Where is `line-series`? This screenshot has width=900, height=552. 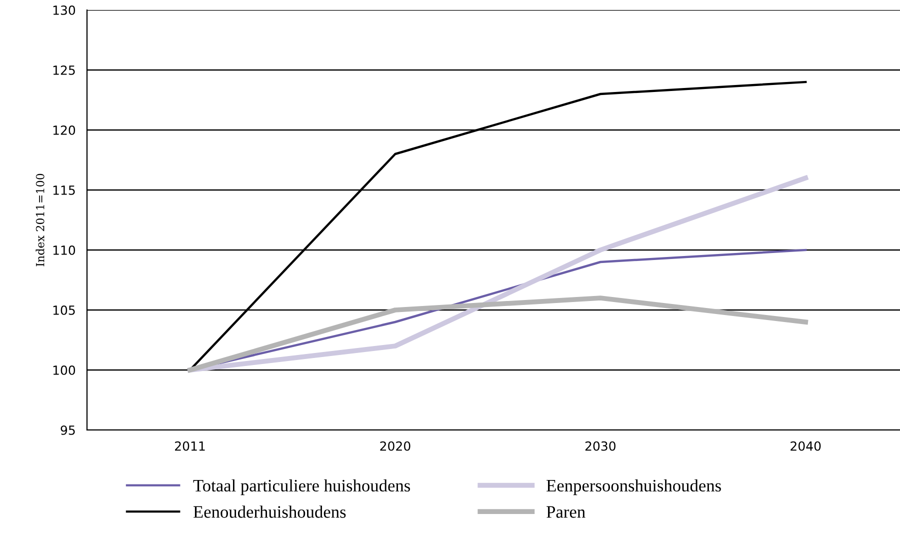
line-series is located at coordinates (498, 334).